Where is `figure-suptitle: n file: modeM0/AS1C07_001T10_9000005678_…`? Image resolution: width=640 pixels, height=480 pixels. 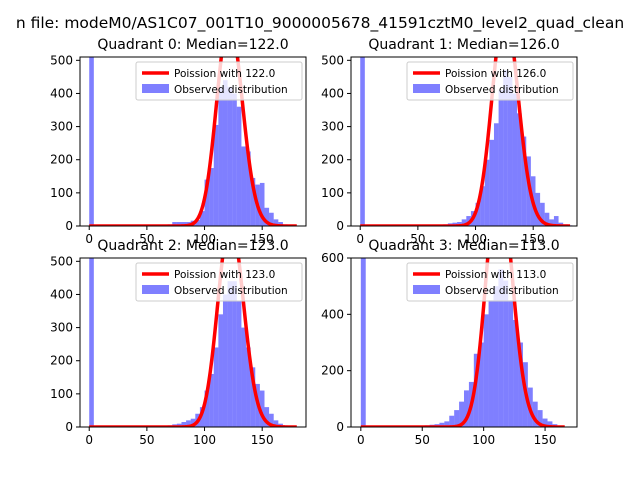
figure-suptitle: n file: modeM0/AS1C07_001T10_9000005678_… is located at coordinates (320, 23).